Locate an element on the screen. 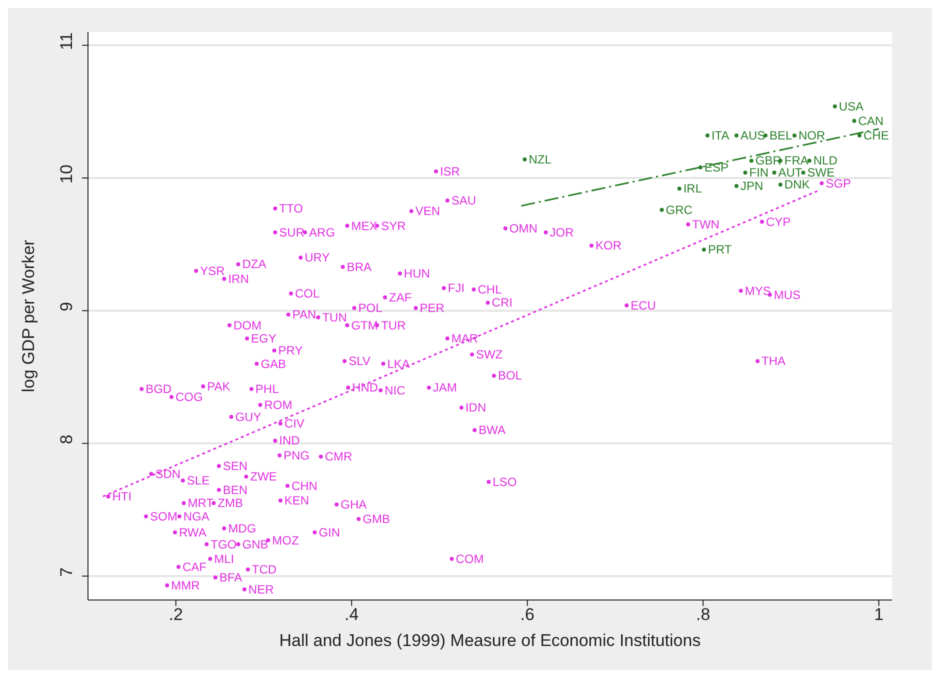 This screenshot has height=678, width=940. data-label: SDN is located at coordinates (168, 473).